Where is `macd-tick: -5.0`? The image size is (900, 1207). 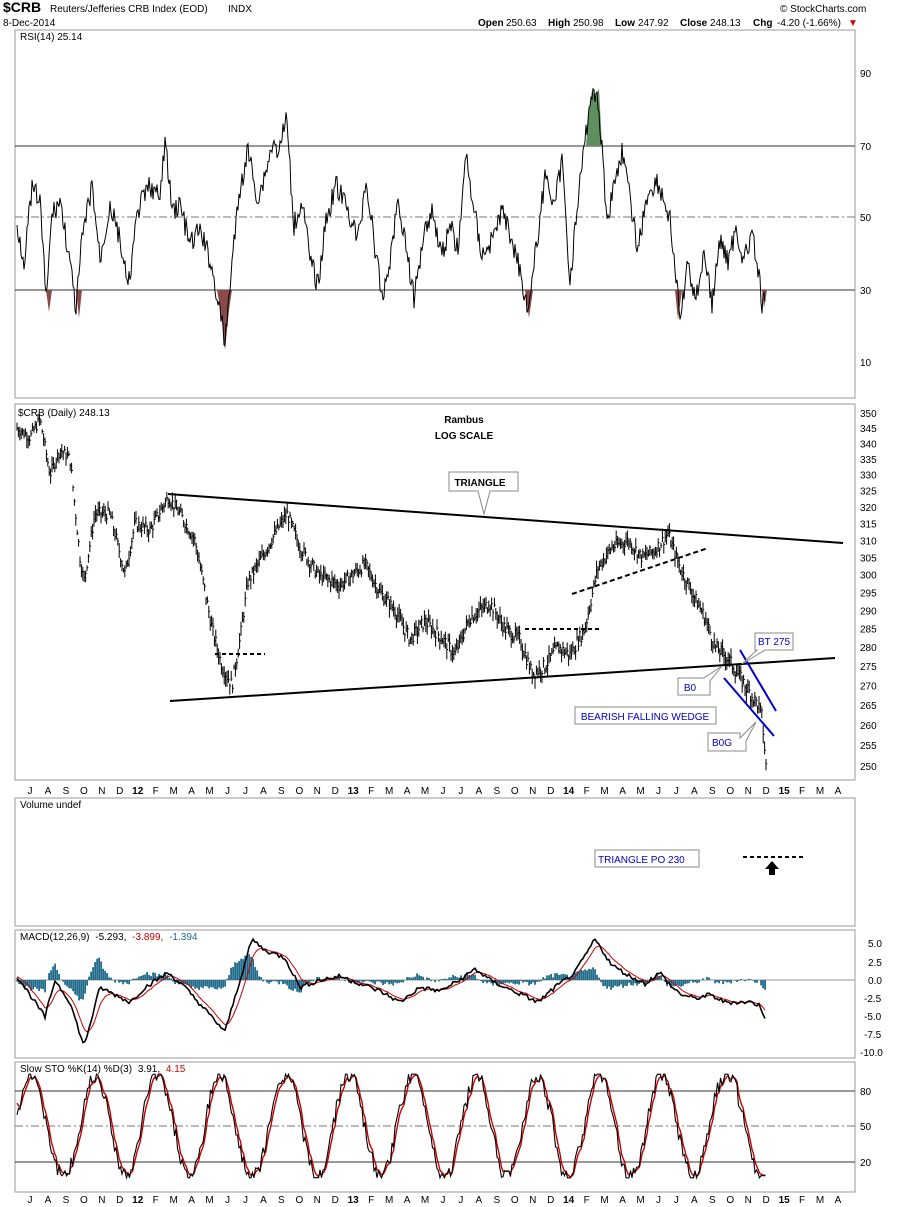 macd-tick: -5.0 is located at coordinates (873, 1017).